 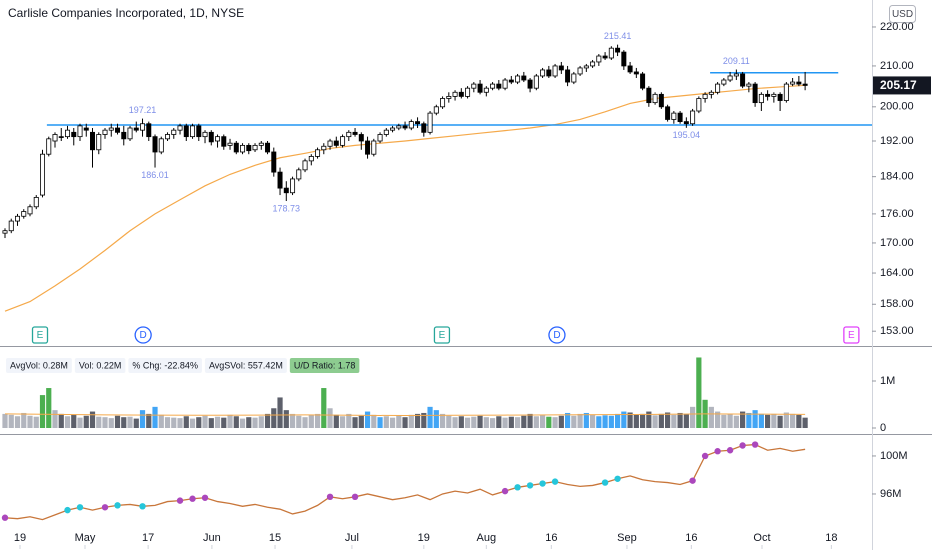 What do you see at coordinates (897, 214) in the screenshot?
I see `y-tick-label: 176.00` at bounding box center [897, 214].